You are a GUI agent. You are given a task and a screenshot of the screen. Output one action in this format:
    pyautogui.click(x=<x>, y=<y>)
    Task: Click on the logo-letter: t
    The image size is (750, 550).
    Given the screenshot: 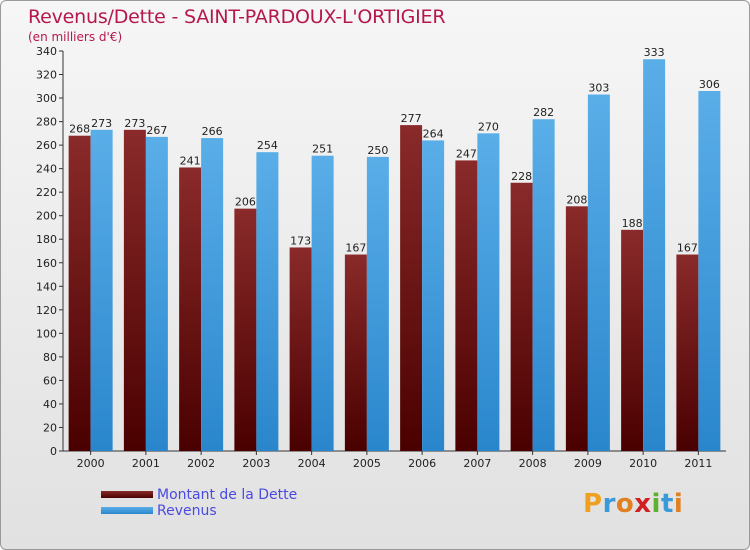 What is the action you would take?
    pyautogui.click(x=667, y=504)
    